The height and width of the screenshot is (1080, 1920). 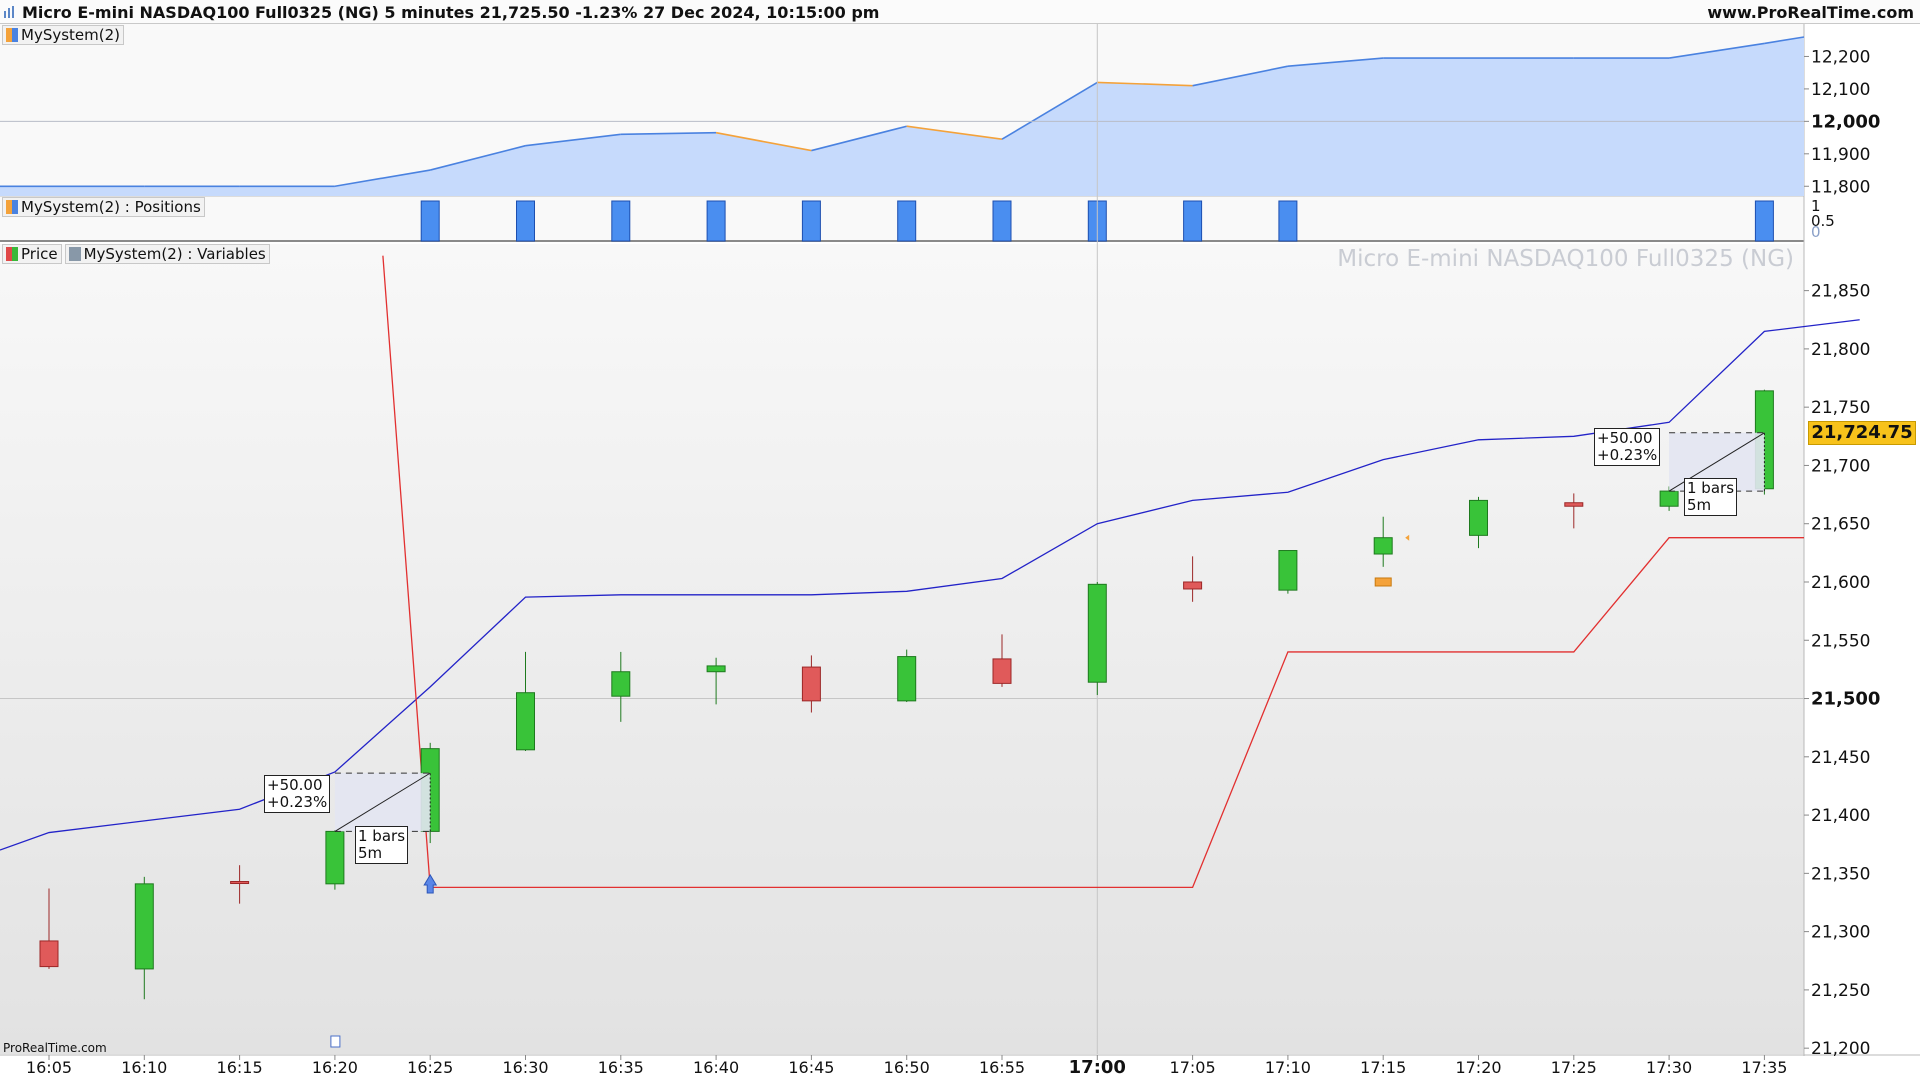 What do you see at coordinates (49, 1067) in the screenshot?
I see `x-tick-label: 16:05` at bounding box center [49, 1067].